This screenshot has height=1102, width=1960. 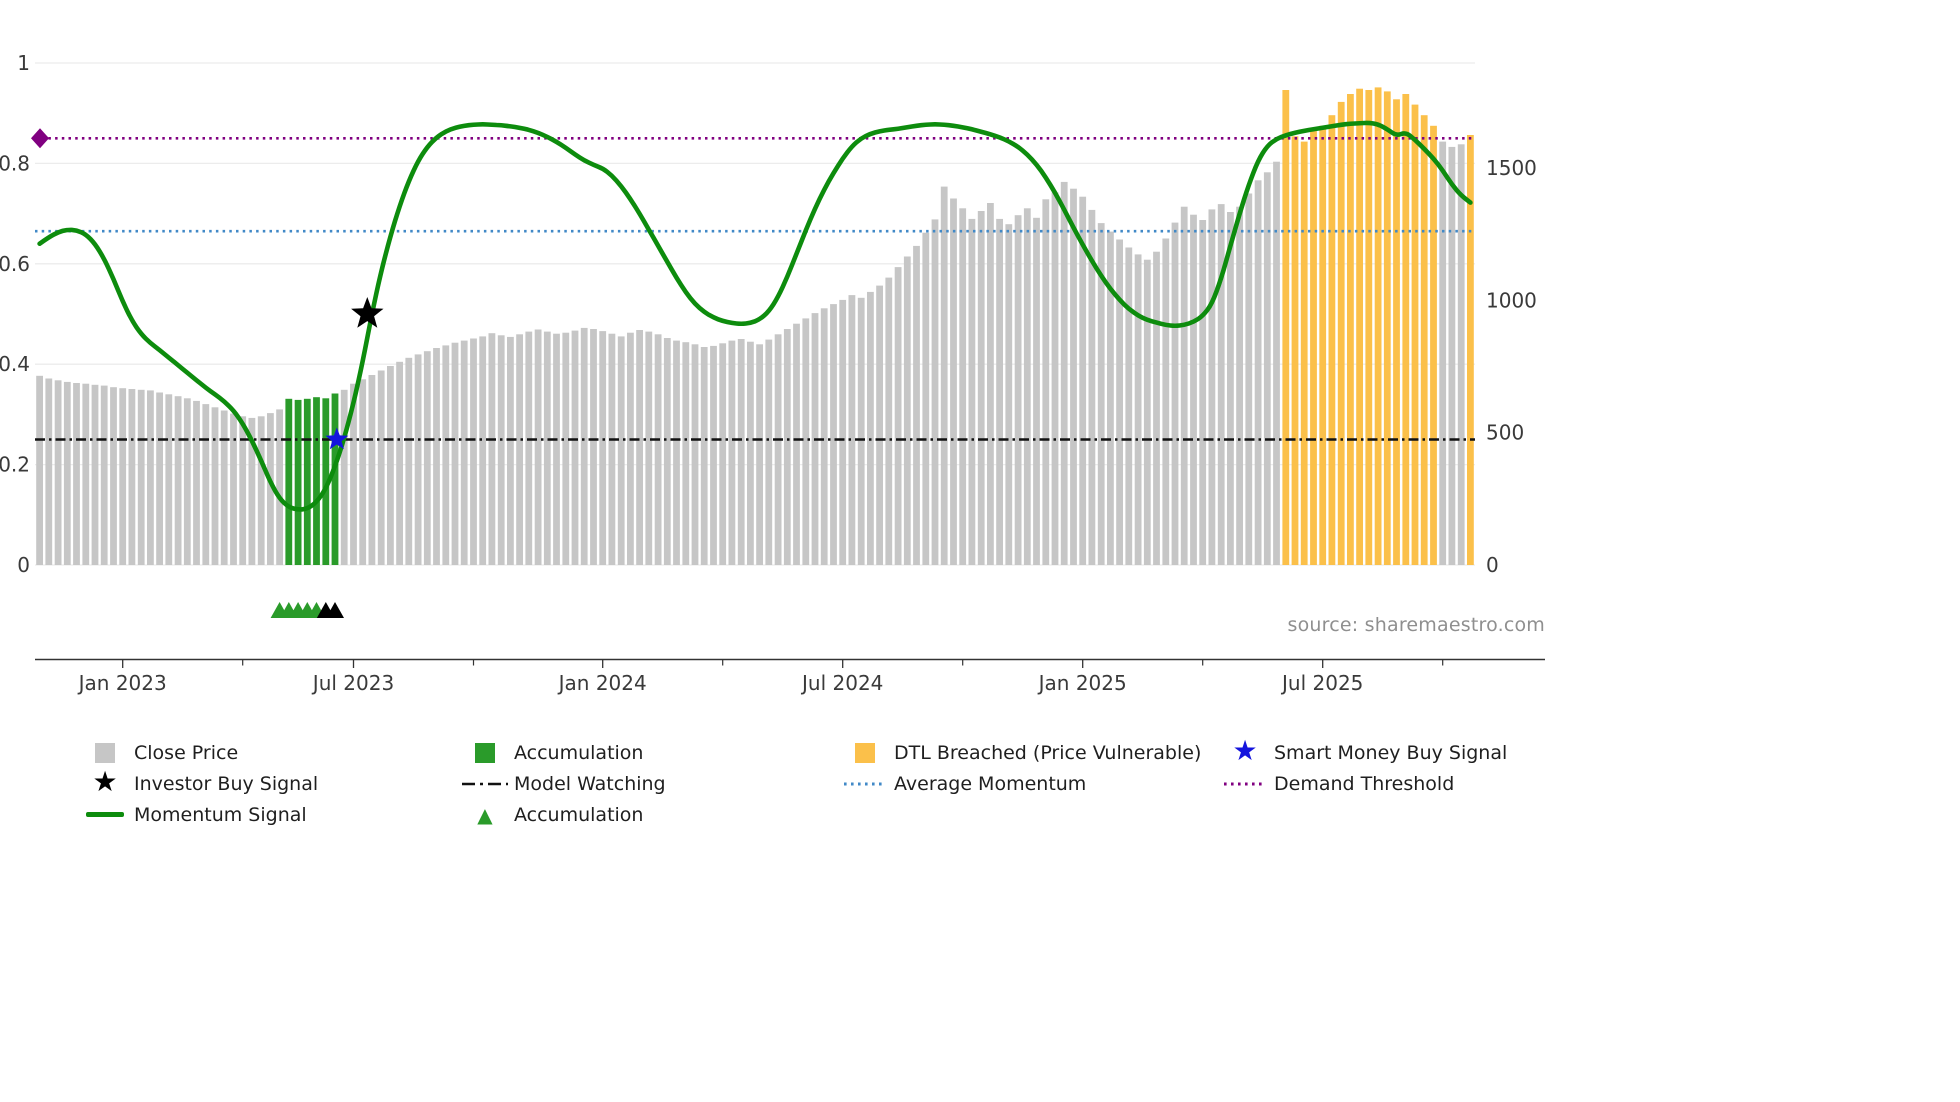 What do you see at coordinates (1245, 750) in the screenshot?
I see `blue-star-icon: ★` at bounding box center [1245, 750].